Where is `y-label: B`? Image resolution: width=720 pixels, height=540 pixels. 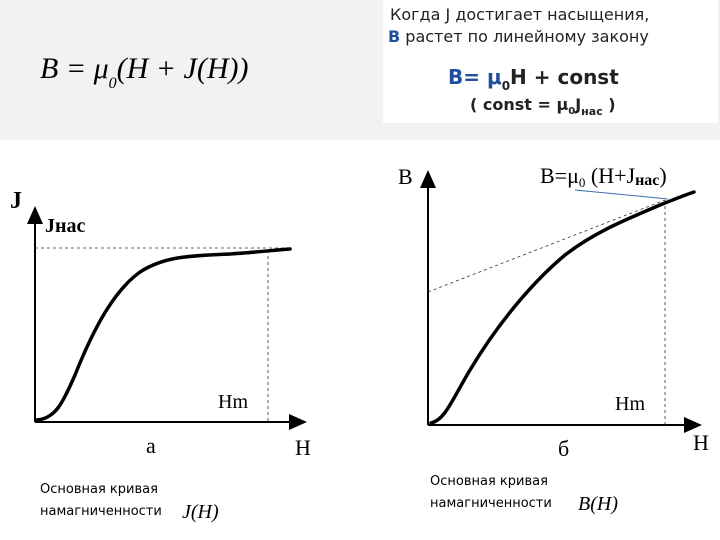
y-label: B is located at coordinates (405, 176).